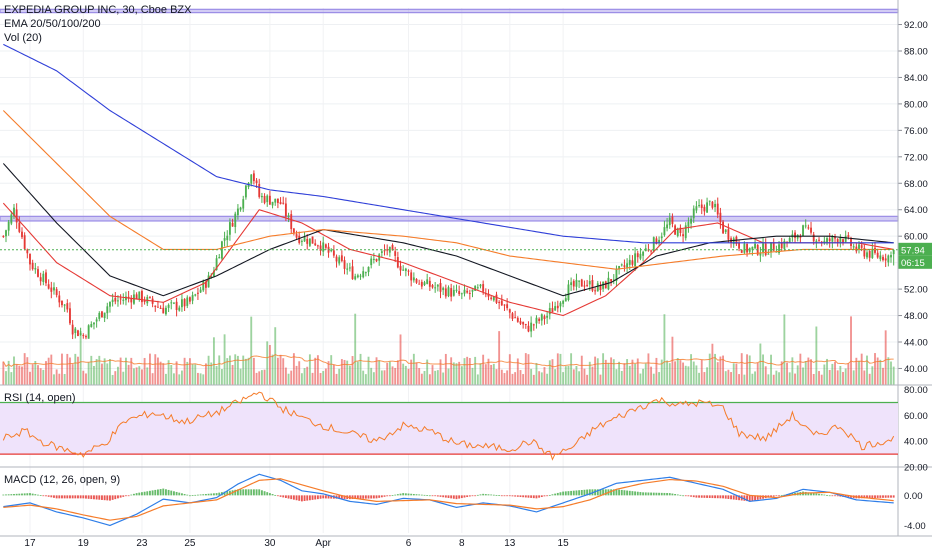  Describe the element at coordinates (916, 51) in the screenshot. I see `price-axis-label: 88.00` at that location.